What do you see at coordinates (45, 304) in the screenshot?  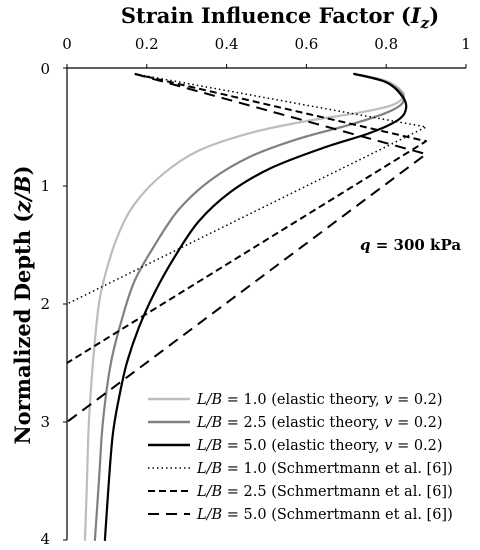 I see `y-tick-label: 2` at bounding box center [45, 304].